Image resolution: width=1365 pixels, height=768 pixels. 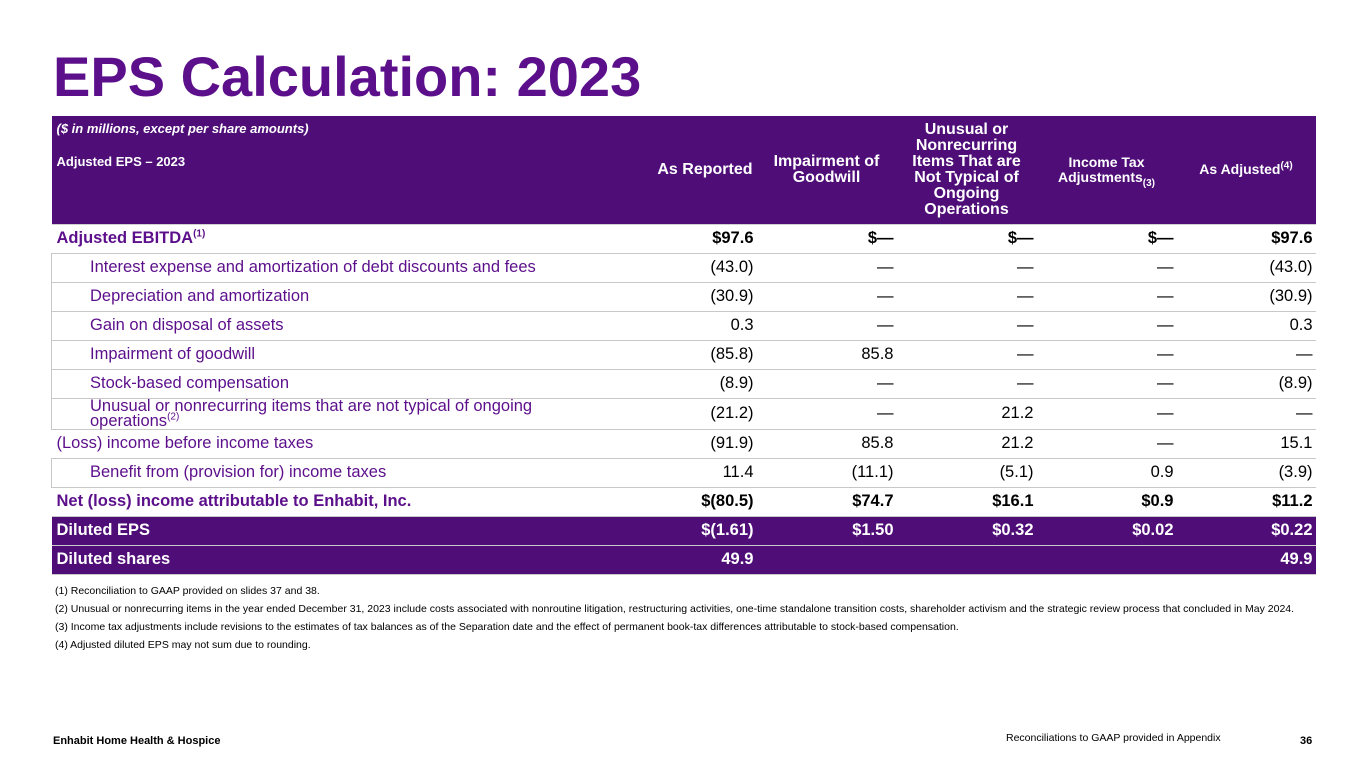 What do you see at coordinates (1101, 169) in the screenshot?
I see `col-income-tax-label: Income Tax Adjustments` at bounding box center [1101, 169].